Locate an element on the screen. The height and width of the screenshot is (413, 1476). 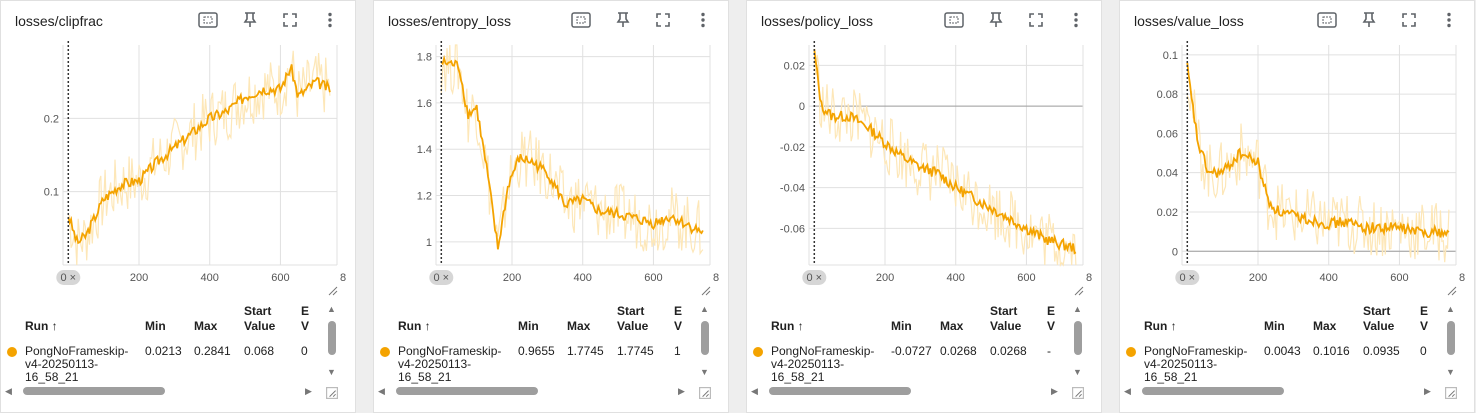
start-value-cell: 0.068 is located at coordinates (259, 351).